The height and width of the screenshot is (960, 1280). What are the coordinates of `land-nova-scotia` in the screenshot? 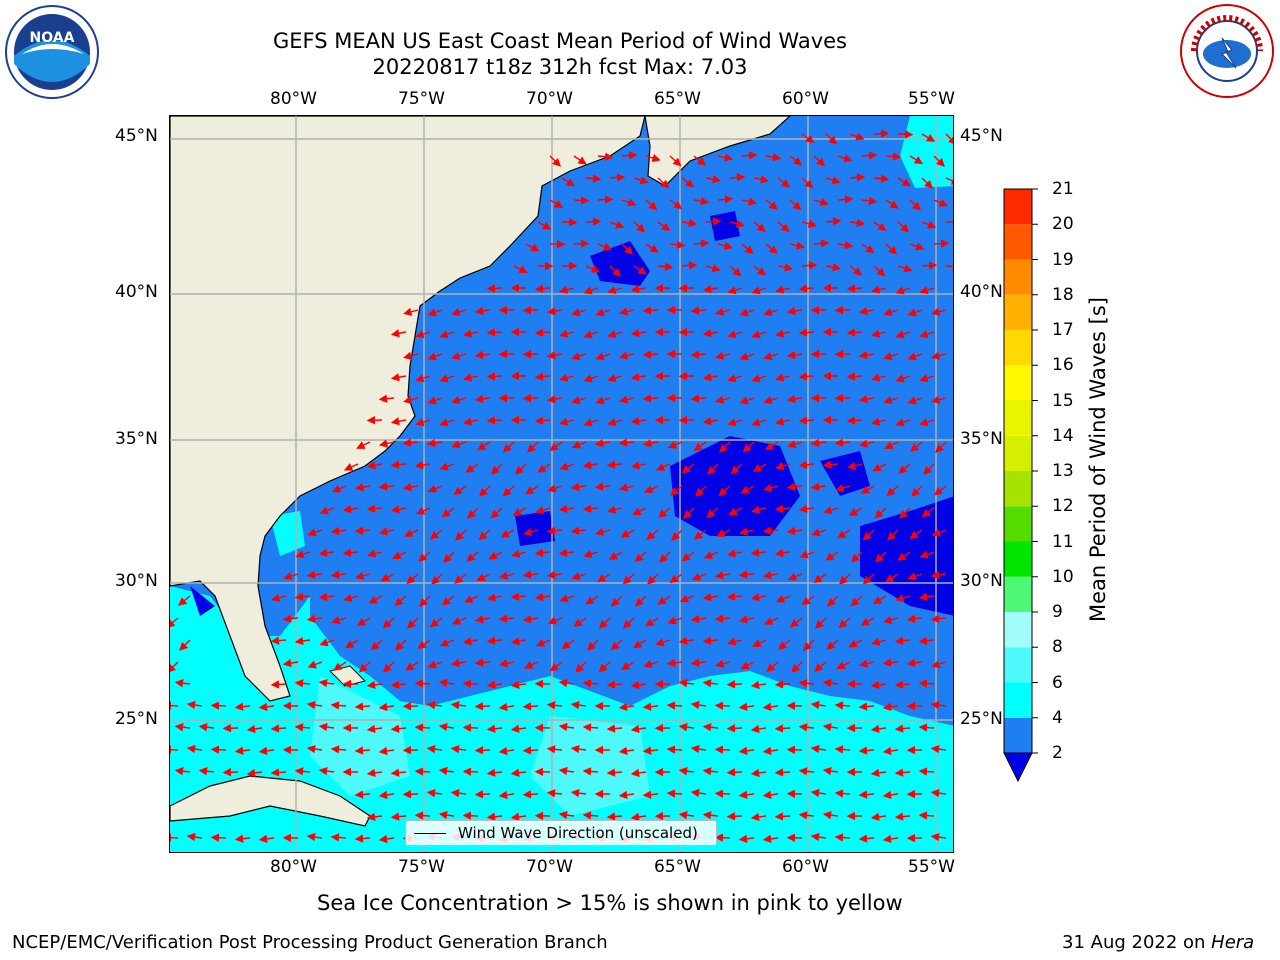 It's located at (717, 151).